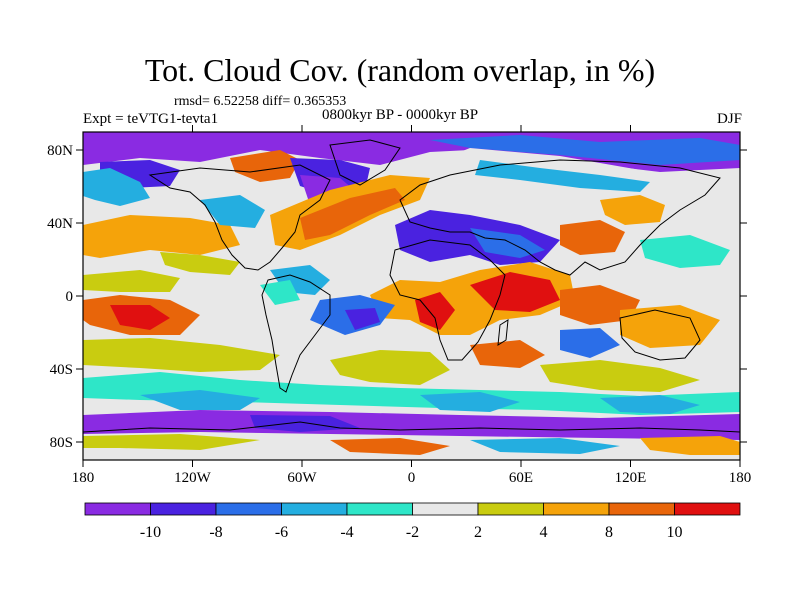  What do you see at coordinates (729, 119) in the screenshot?
I see `season-label: DJF` at bounding box center [729, 119].